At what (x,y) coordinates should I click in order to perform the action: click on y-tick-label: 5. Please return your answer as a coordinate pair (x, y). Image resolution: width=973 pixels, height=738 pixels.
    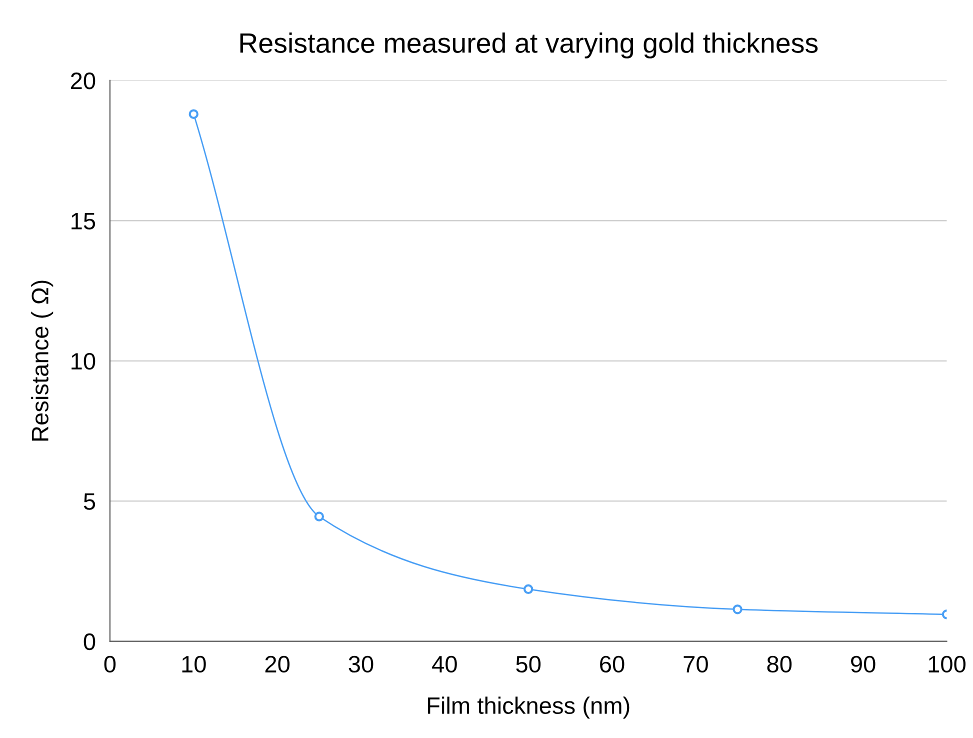
    Looking at the image, I should click on (90, 501).